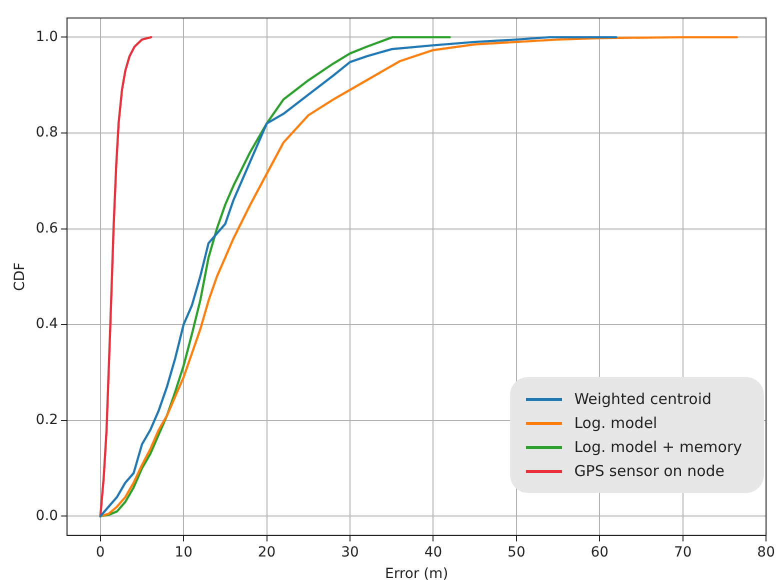  What do you see at coordinates (100, 552) in the screenshot?
I see `x-tick-label: 0` at bounding box center [100, 552].